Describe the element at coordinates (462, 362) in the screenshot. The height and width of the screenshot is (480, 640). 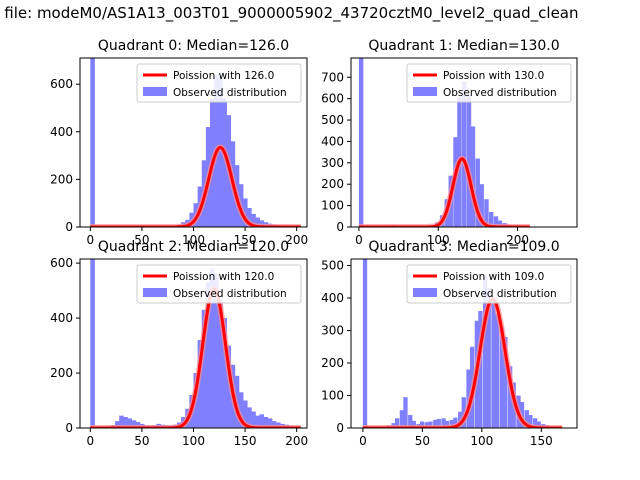
I see `poisson-curve` at that location.